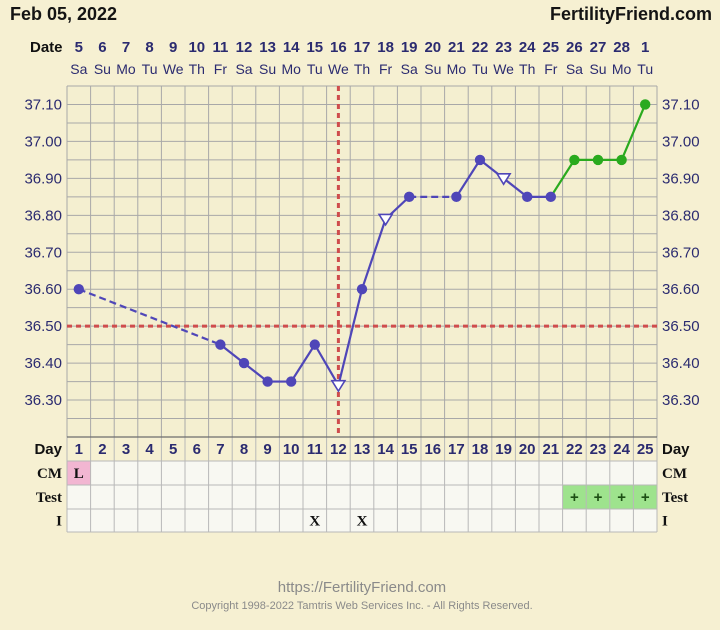 This screenshot has width=720, height=630. Describe the element at coordinates (681, 141) in the screenshot. I see `y-tick-label-right: 37.00` at that location.